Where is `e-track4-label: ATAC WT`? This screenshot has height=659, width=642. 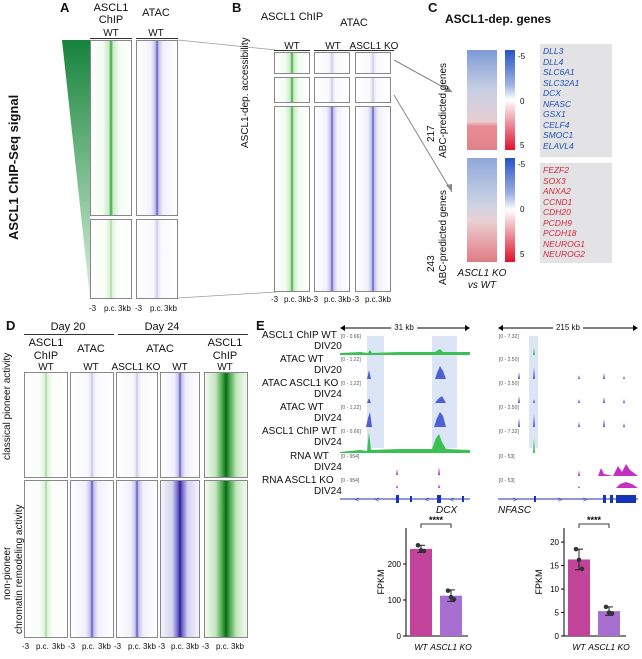
e-track4-label: ATAC WT is located at coordinates (302, 407).